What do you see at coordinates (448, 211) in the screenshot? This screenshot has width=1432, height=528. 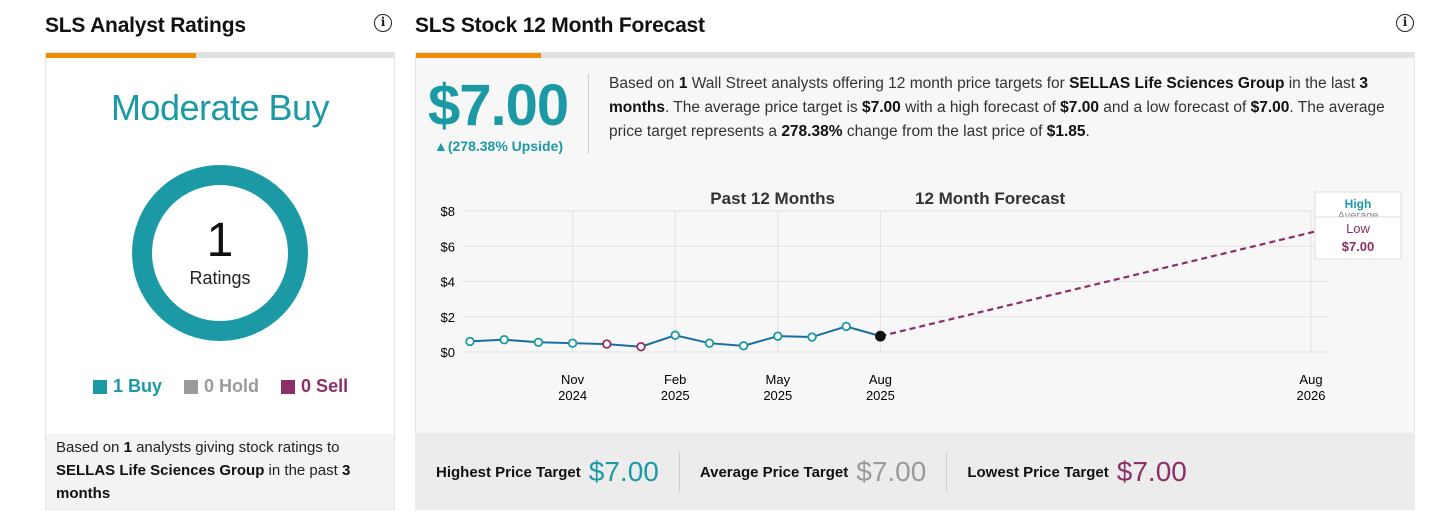 I see `y-tick-label: $8` at bounding box center [448, 211].